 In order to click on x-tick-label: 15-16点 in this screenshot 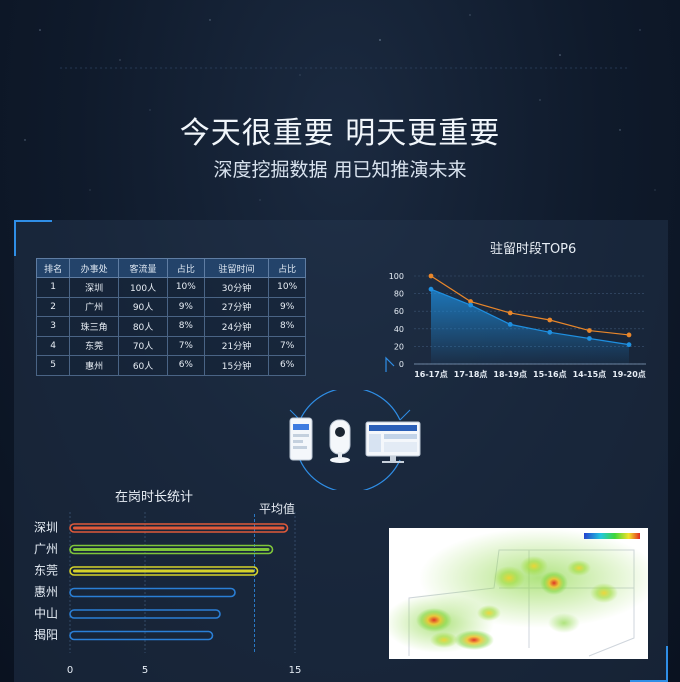, I will do `click(550, 374)`.